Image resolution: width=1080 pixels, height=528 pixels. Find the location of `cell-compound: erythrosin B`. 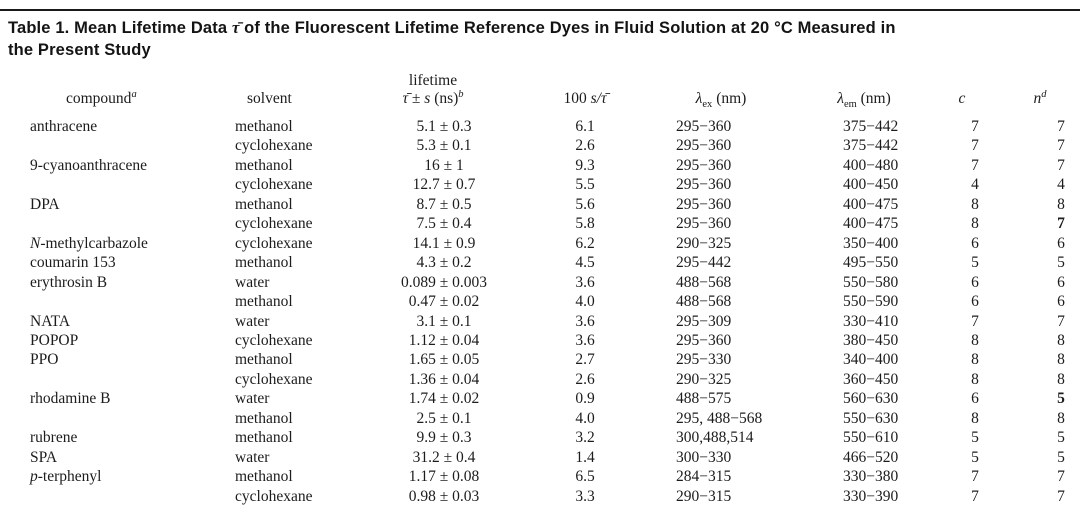

cell-compound: erythrosin B is located at coordinates (69, 282).